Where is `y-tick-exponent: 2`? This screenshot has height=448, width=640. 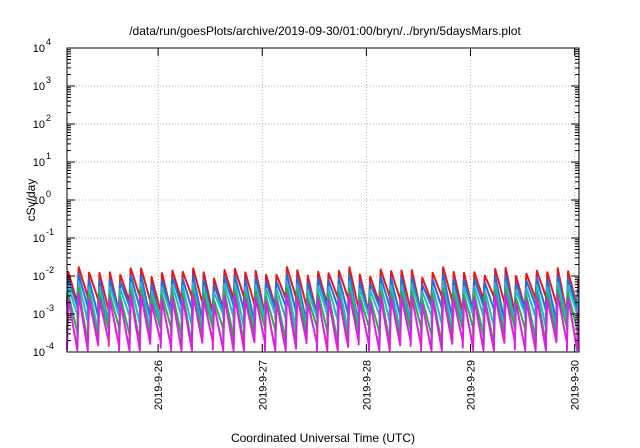 y-tick-exponent: 2 is located at coordinates (48, 118).